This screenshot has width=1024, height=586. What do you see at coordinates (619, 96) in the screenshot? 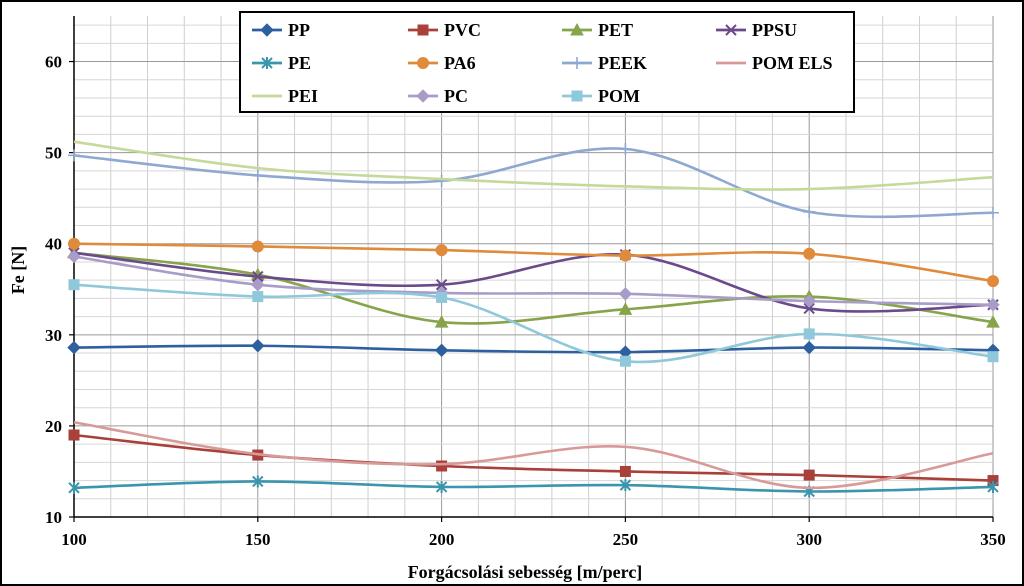
I see `legend-label-pom: POM` at bounding box center [619, 96].